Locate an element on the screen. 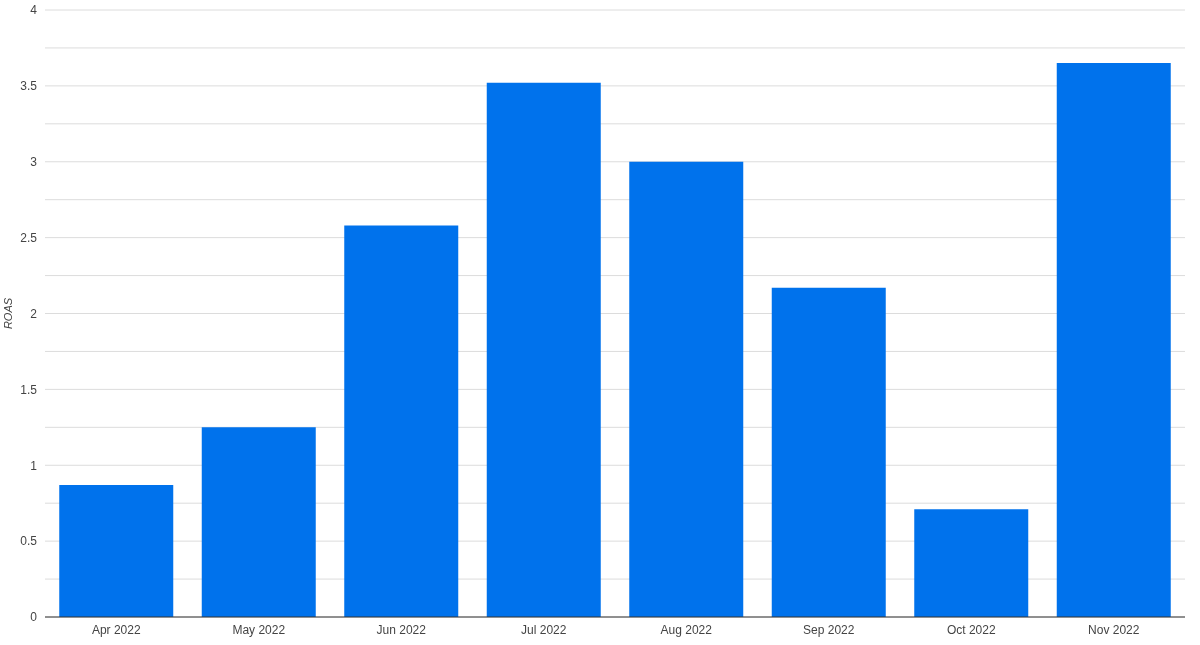 The image size is (1200, 645). x-tick-label: May 2022 is located at coordinates (259, 629).